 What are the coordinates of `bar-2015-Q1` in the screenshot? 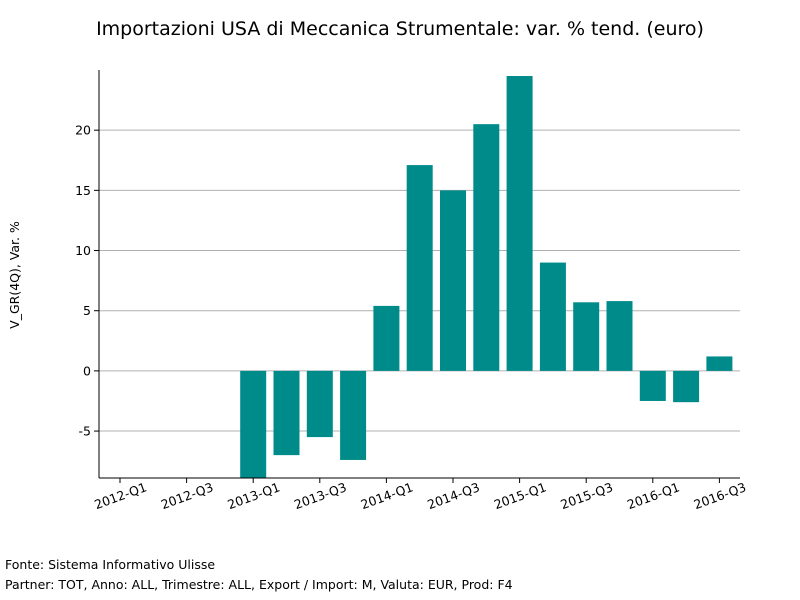 It's located at (519, 223).